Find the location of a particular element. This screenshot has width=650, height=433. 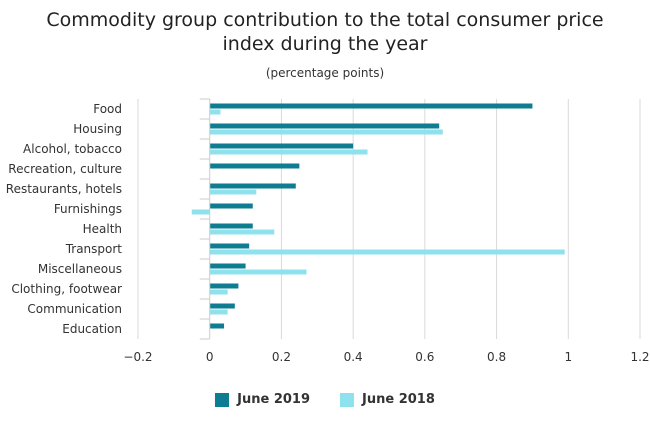

x-tick-label-5: 0.8 is located at coordinates (496, 357).